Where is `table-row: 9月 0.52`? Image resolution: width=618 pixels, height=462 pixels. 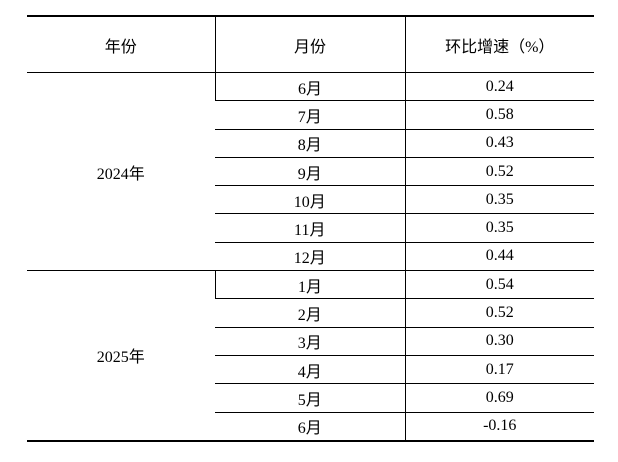 table-row: 9月 0.52 is located at coordinates (310, 171).